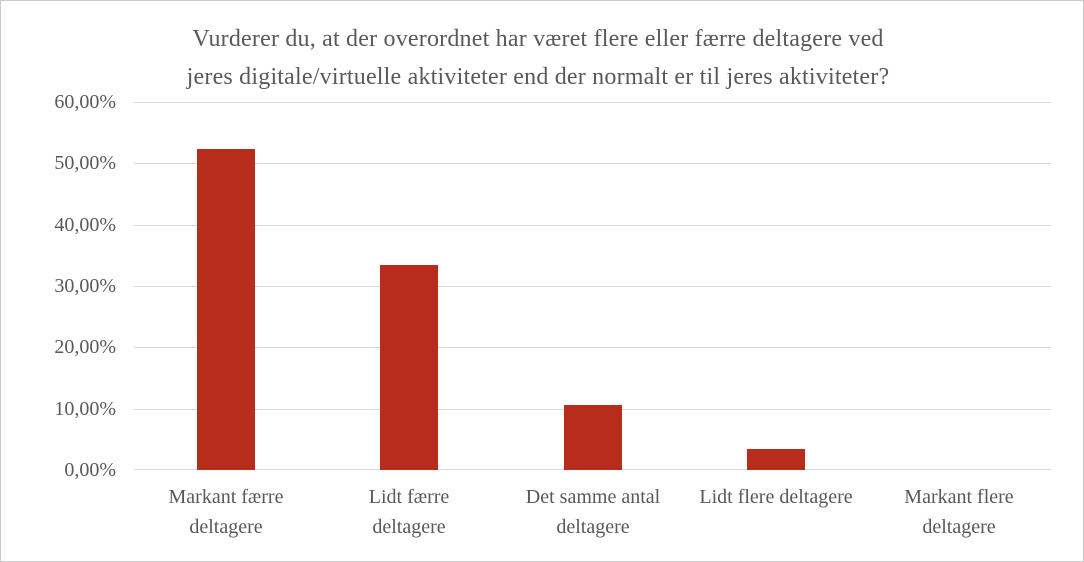 The height and width of the screenshot is (562, 1084). Describe the element at coordinates (593, 497) in the screenshot. I see `x-axis-category-label-line: Det samme antal` at that location.